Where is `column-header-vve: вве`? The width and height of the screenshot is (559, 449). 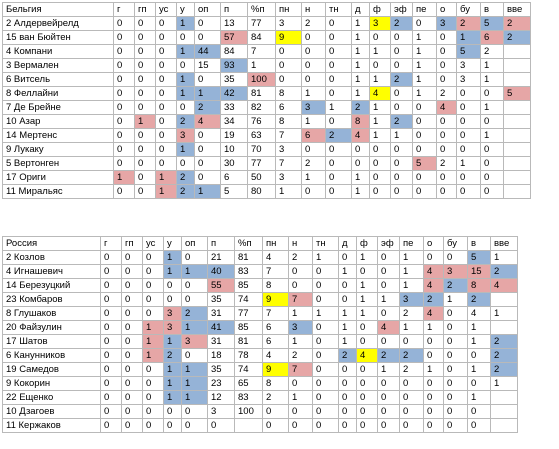 column-header-vve: вве is located at coordinates (517, 9).